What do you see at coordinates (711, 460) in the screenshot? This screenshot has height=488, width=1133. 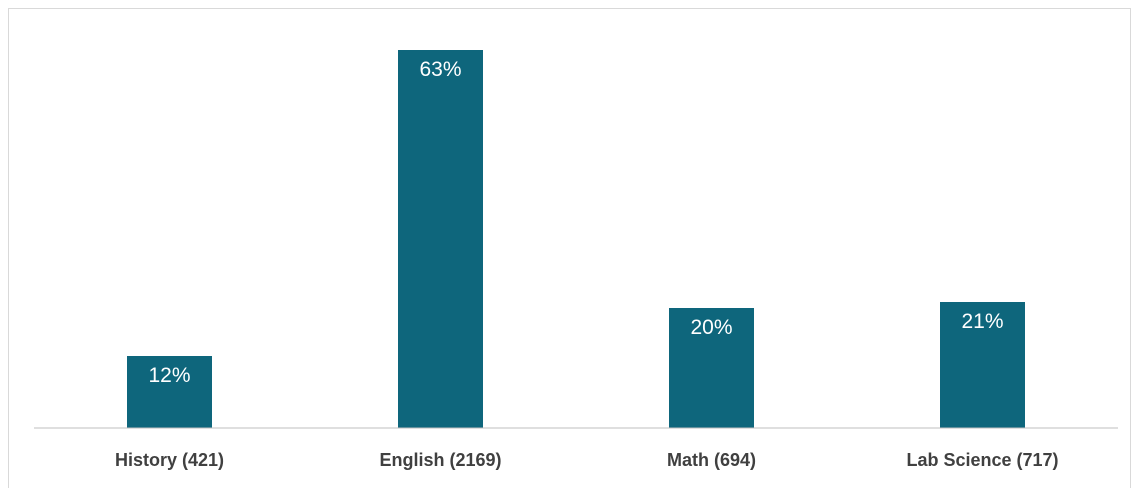 I see `category-label-3: Math (694)` at bounding box center [711, 460].